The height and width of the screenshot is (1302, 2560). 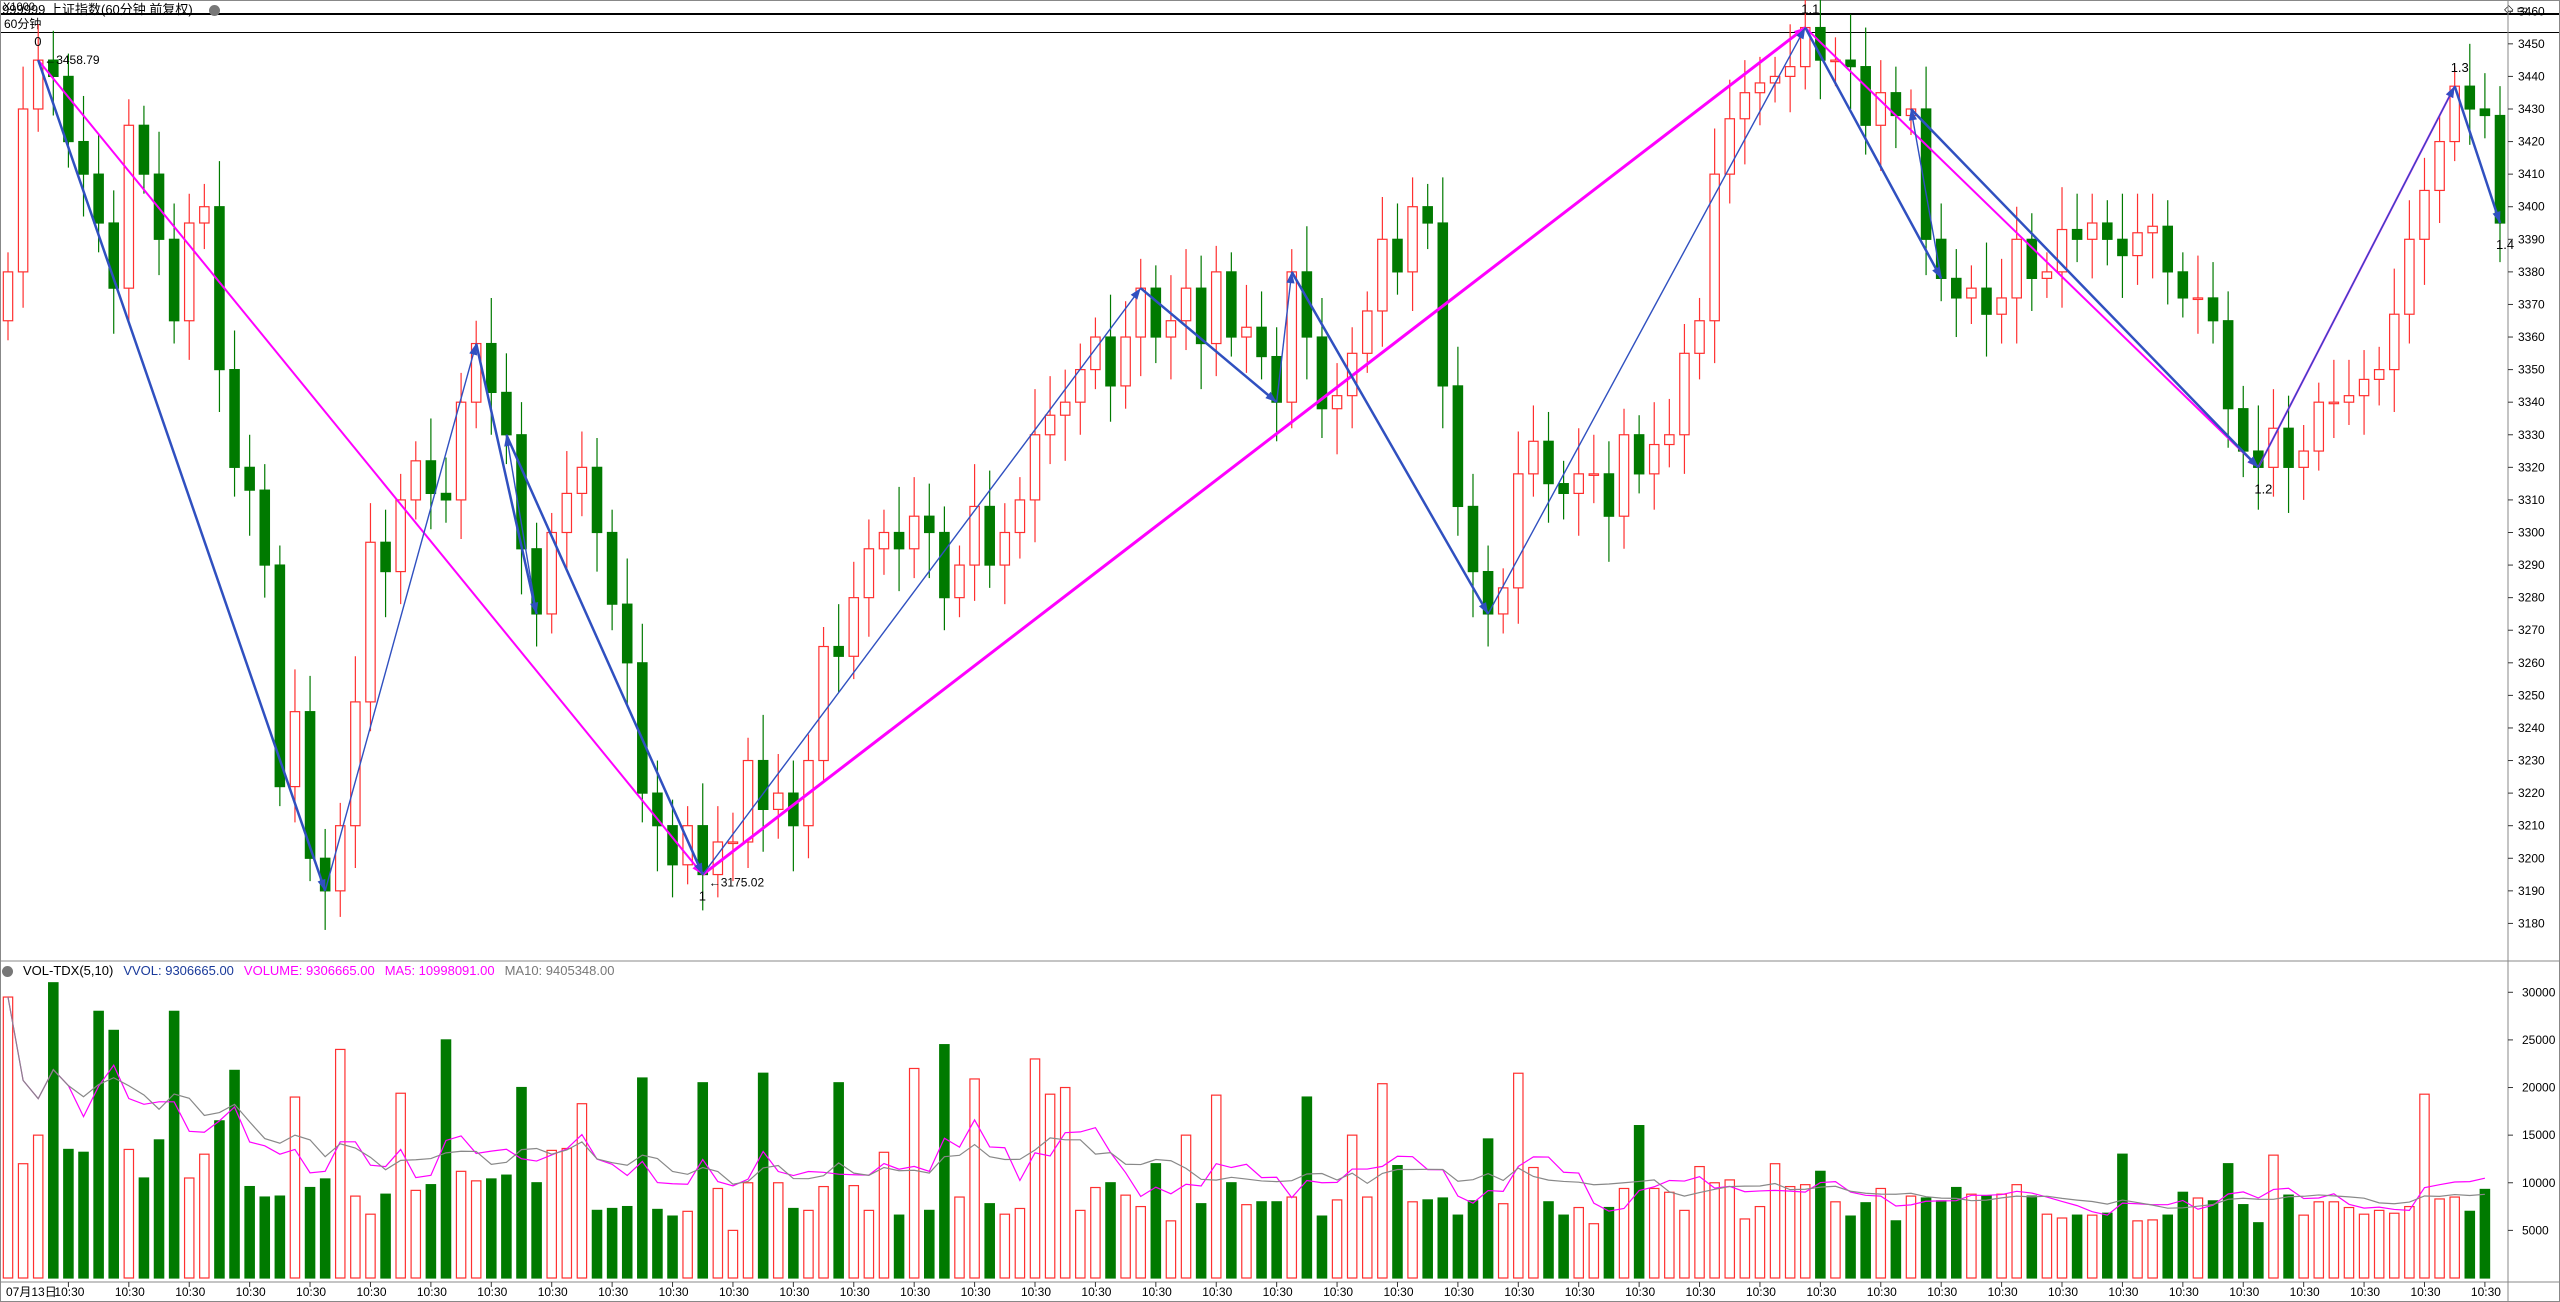 I want to click on window-controls: ◇ ▭, so click(x=2516, y=9).